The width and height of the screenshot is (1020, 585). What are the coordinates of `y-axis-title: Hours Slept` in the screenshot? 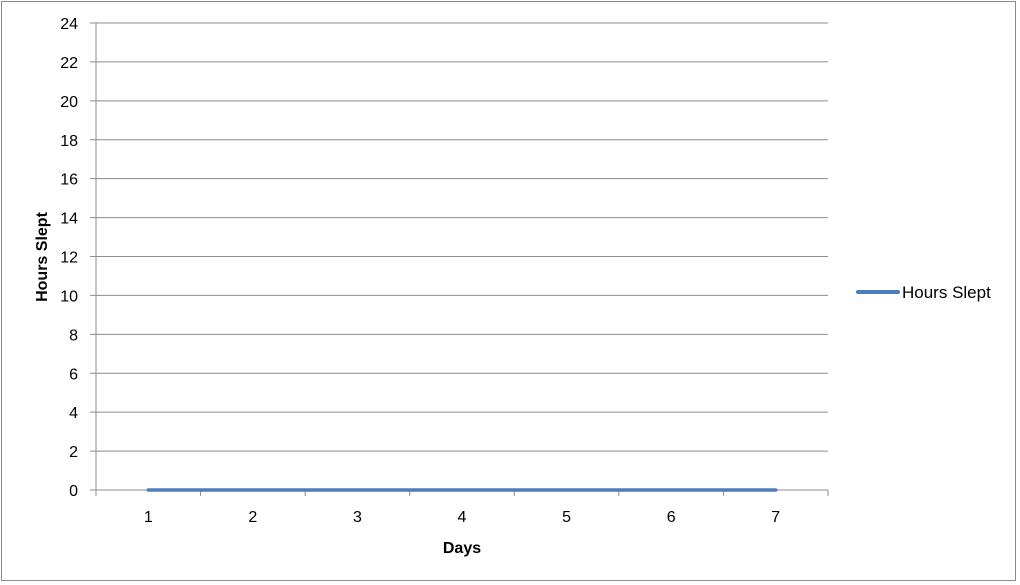 It's located at (42, 256).